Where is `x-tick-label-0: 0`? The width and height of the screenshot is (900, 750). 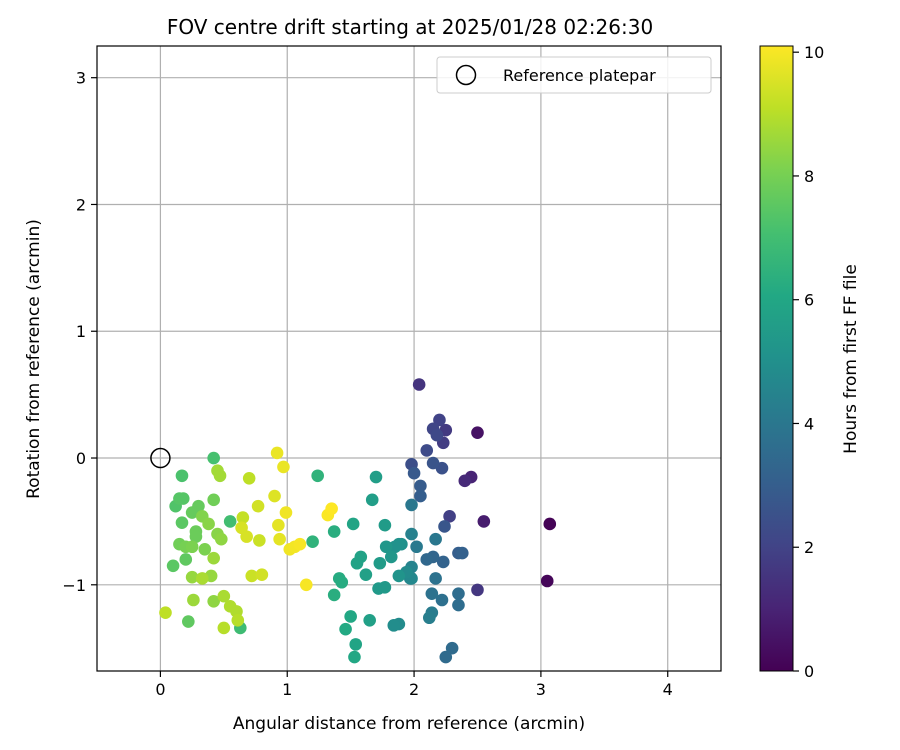
x-tick-label-0: 0 is located at coordinates (160, 689).